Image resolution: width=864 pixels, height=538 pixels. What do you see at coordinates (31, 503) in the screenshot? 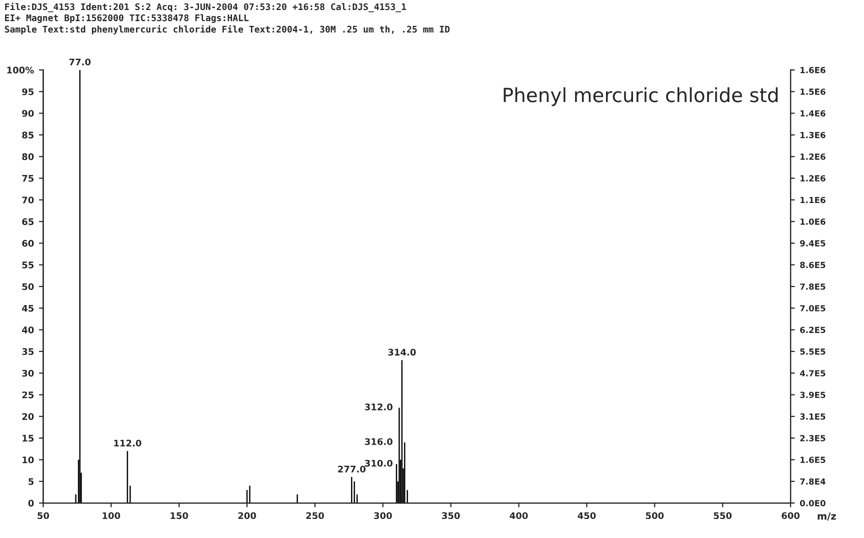
I see `y-tick-label: 0` at bounding box center [31, 503].